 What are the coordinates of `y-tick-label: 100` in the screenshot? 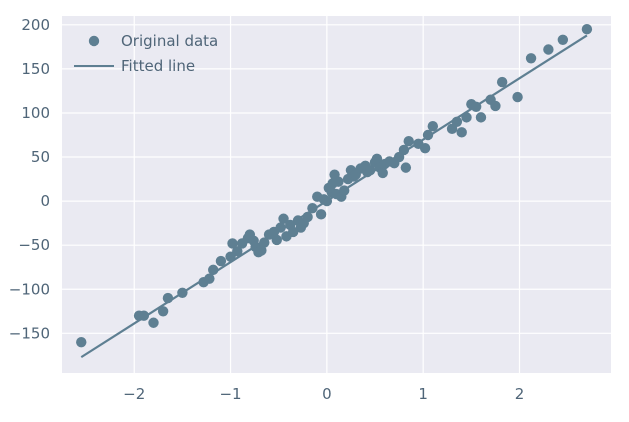 It's located at (35, 113).